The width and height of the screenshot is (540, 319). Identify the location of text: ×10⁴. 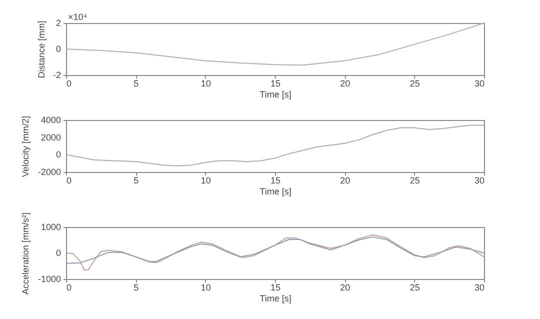
(78, 17).